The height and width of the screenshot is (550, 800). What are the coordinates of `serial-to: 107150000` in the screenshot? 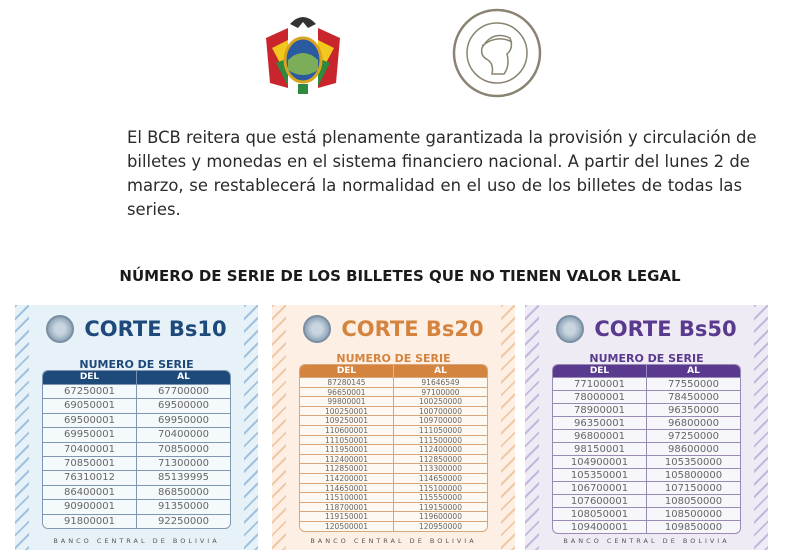 It's located at (693, 488).